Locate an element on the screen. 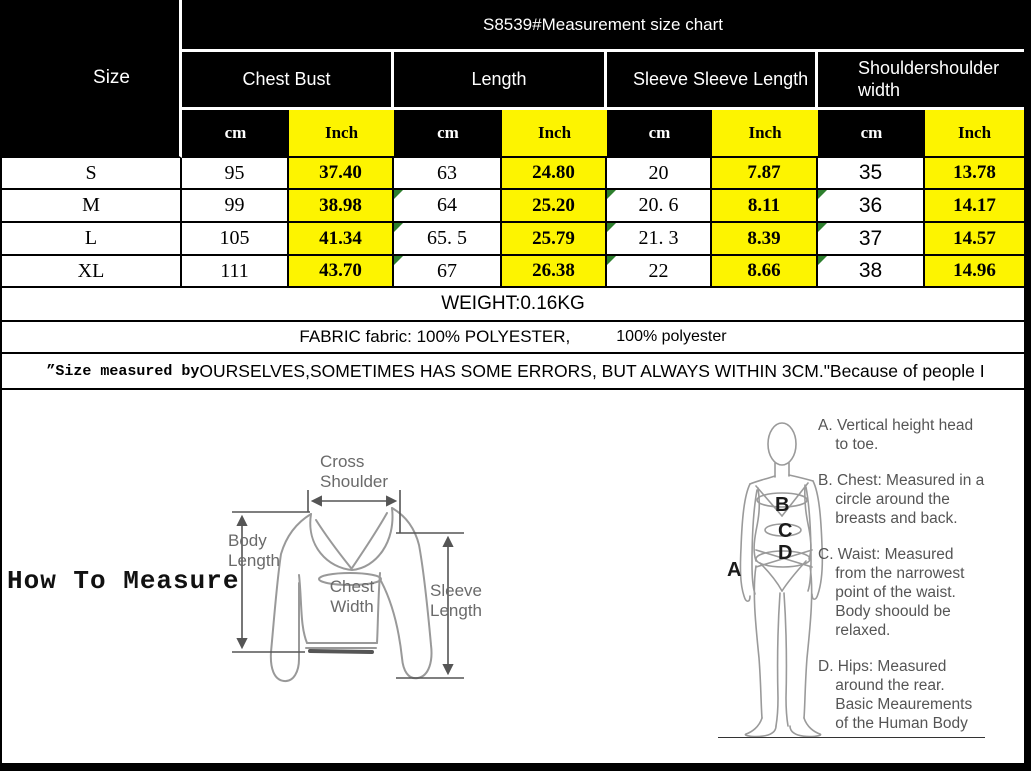  sleeve-cm-cell: 20. 6 is located at coordinates (659, 206).